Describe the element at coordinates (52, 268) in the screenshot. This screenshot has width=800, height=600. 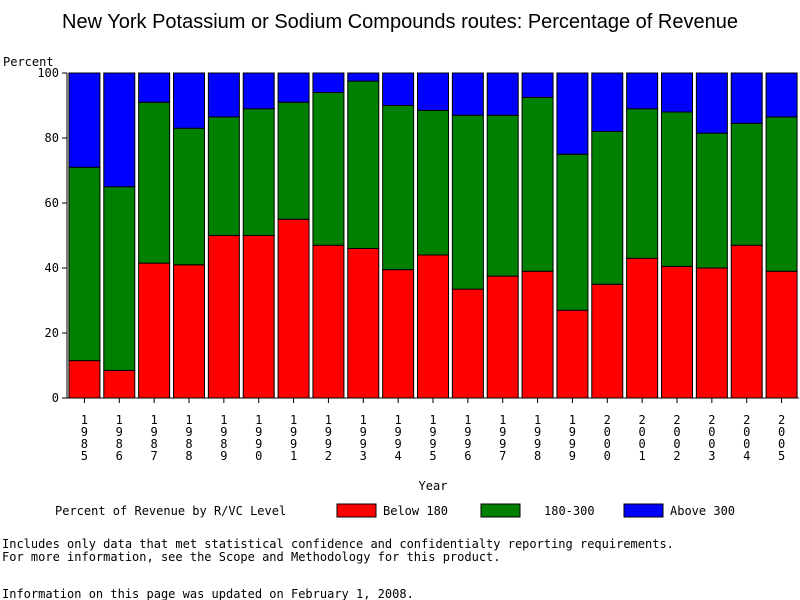
I see `y-tick-label: 40` at that location.